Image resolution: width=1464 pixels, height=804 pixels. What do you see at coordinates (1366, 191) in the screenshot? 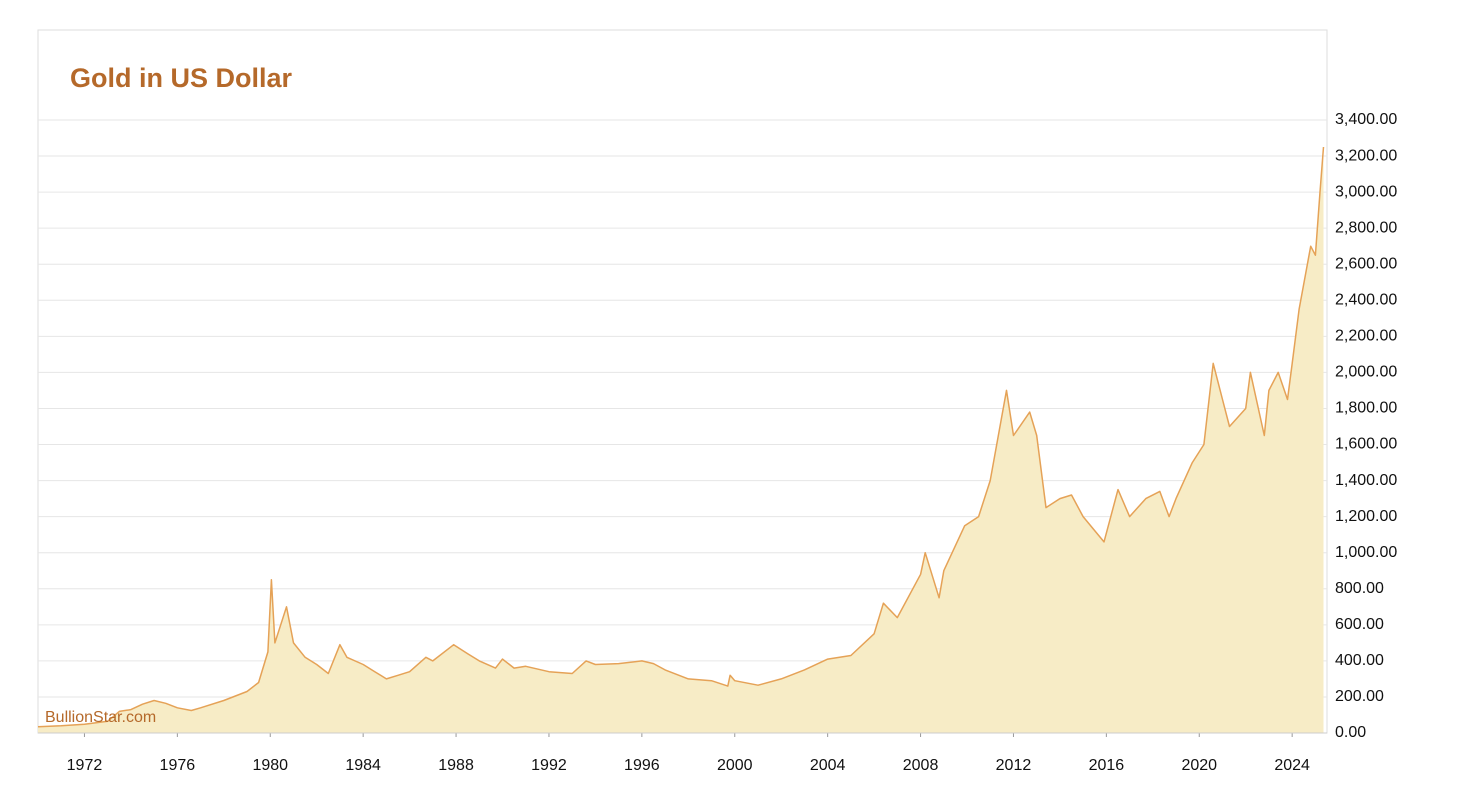
I see `y-tick-label: 3,000.00` at bounding box center [1366, 191].